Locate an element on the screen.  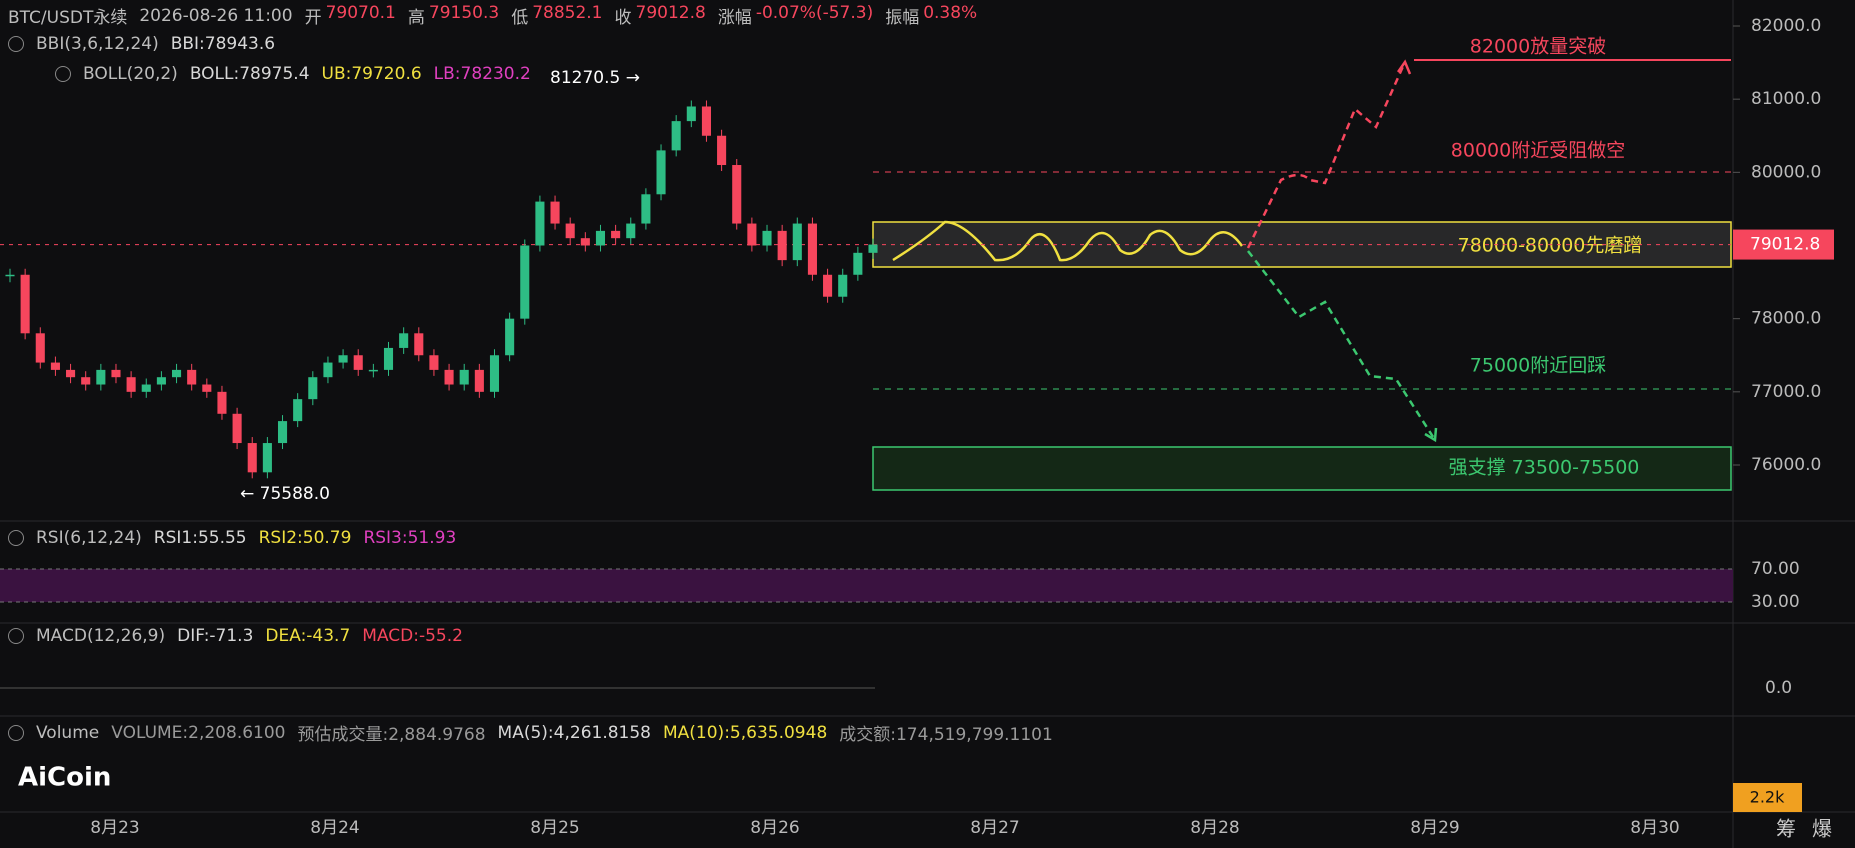
indicator-name: Volume is located at coordinates (68, 732).